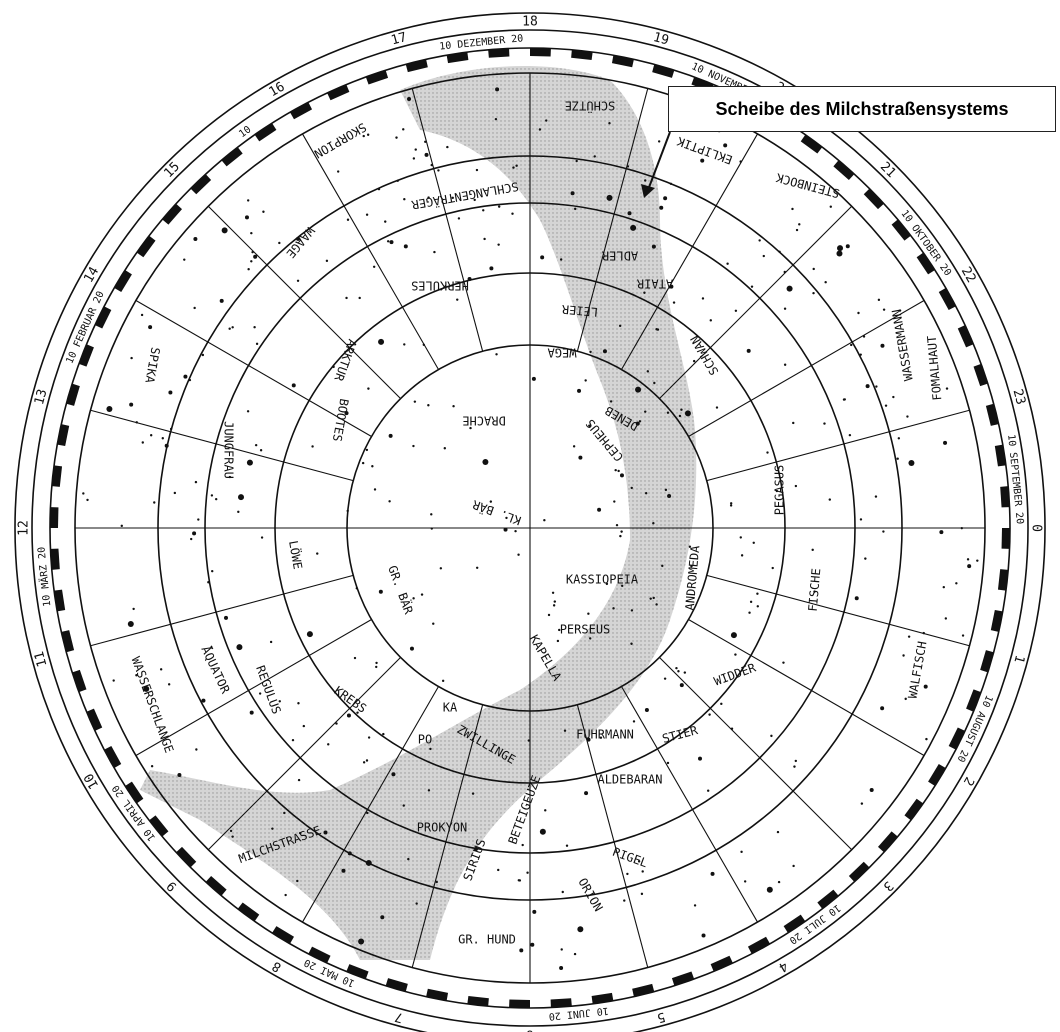 Image resolution: width=1060 pixels, height=1032 pixels. Describe the element at coordinates (401, 589) in the screenshot. I see `constellation-label: GR. BÄR` at that location.